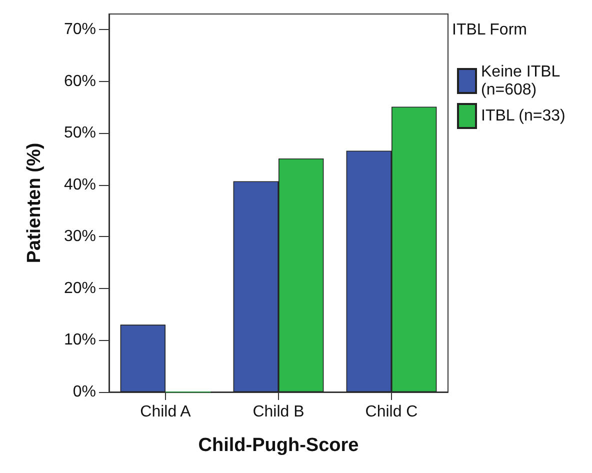 This screenshot has height=473, width=592. What do you see at coordinates (34, 203) in the screenshot?
I see `y-axis-title: Patienten (%)` at bounding box center [34, 203].